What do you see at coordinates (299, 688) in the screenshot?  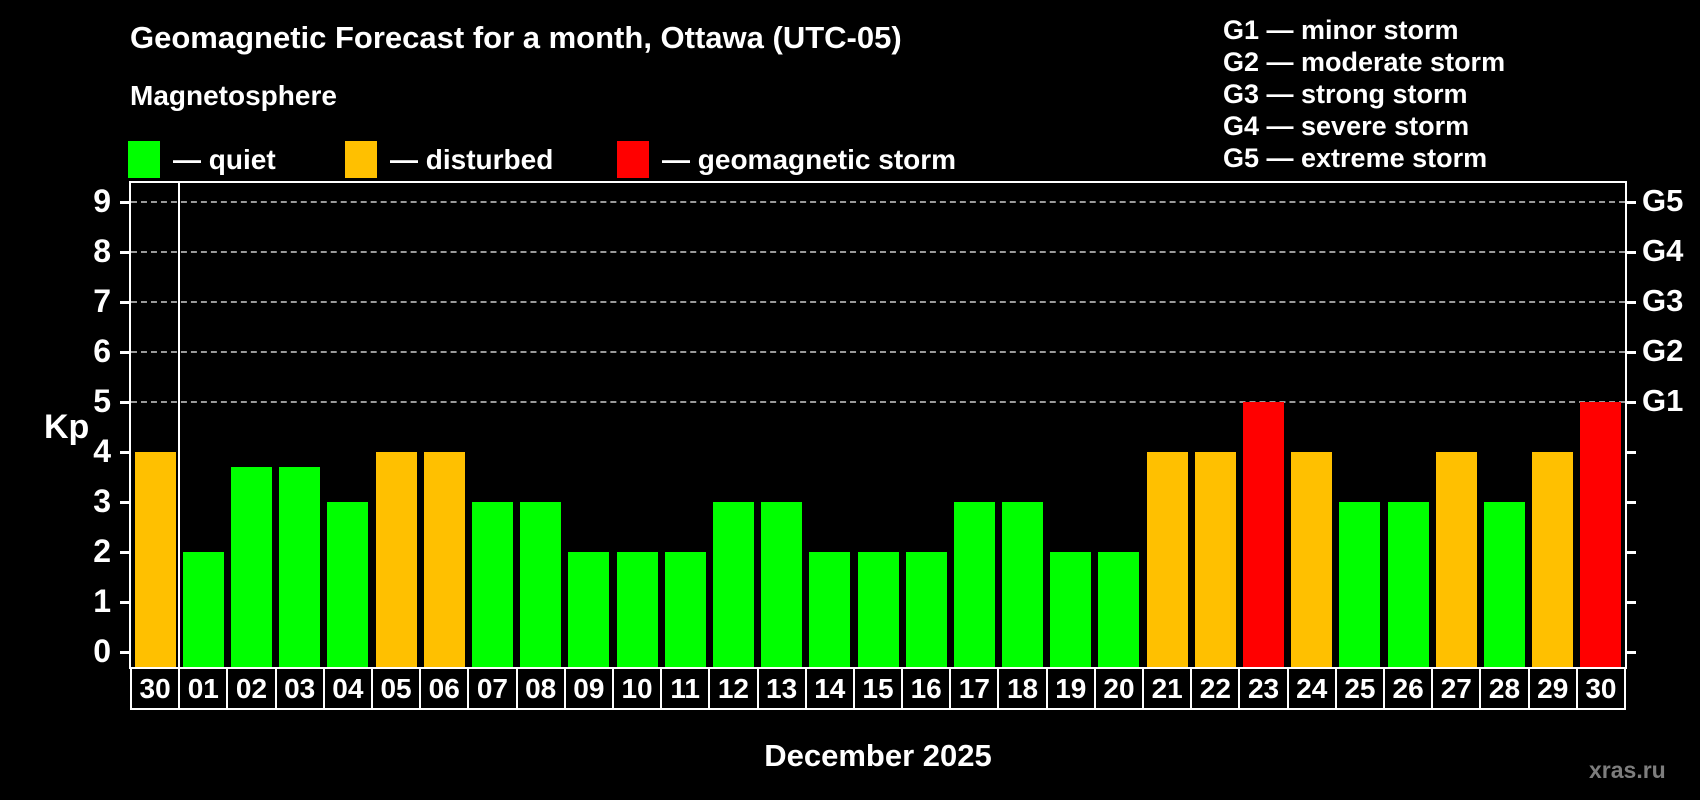 I see `day-label-cell-03: 03` at bounding box center [299, 688].